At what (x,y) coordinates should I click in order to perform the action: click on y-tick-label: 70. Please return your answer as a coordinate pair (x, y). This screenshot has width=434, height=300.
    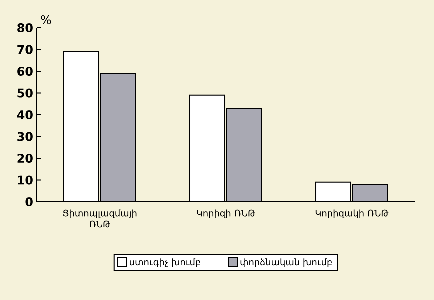
    Looking at the image, I should click on (25, 49).